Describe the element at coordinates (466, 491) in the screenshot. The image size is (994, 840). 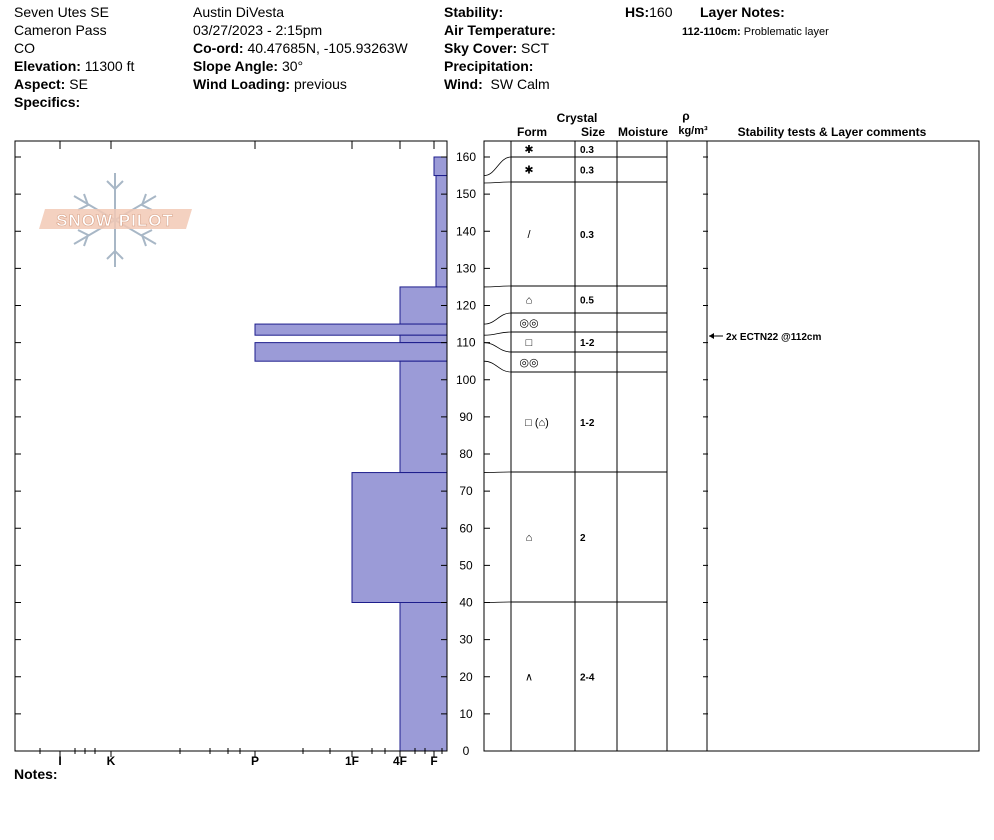
I see `depth-tick-label: 70` at that location.